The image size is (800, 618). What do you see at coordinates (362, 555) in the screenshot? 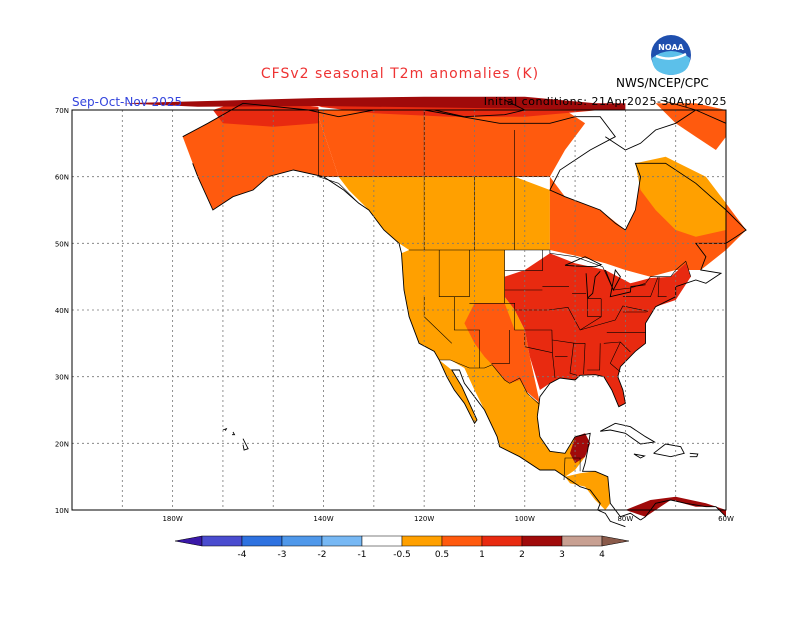
I see `colorbar-label: -1` at bounding box center [362, 555].